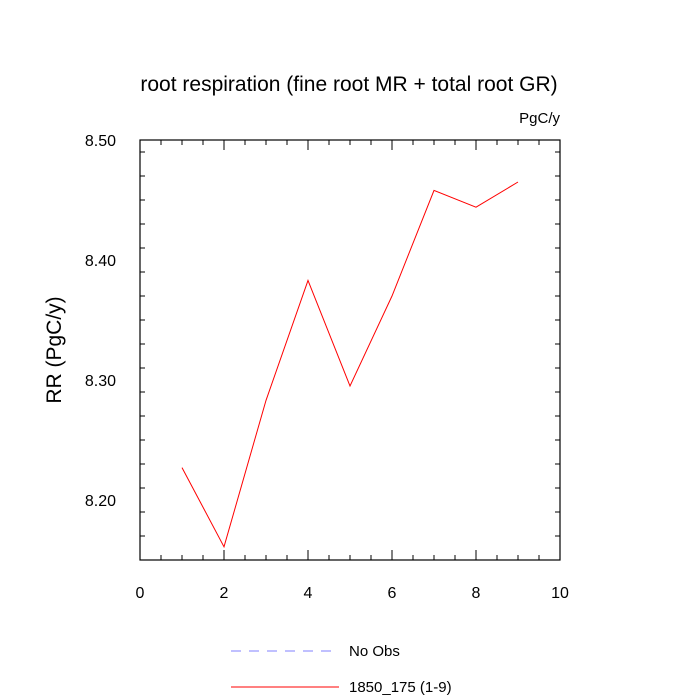  I want to click on x-tick-label: 8, so click(476, 593).